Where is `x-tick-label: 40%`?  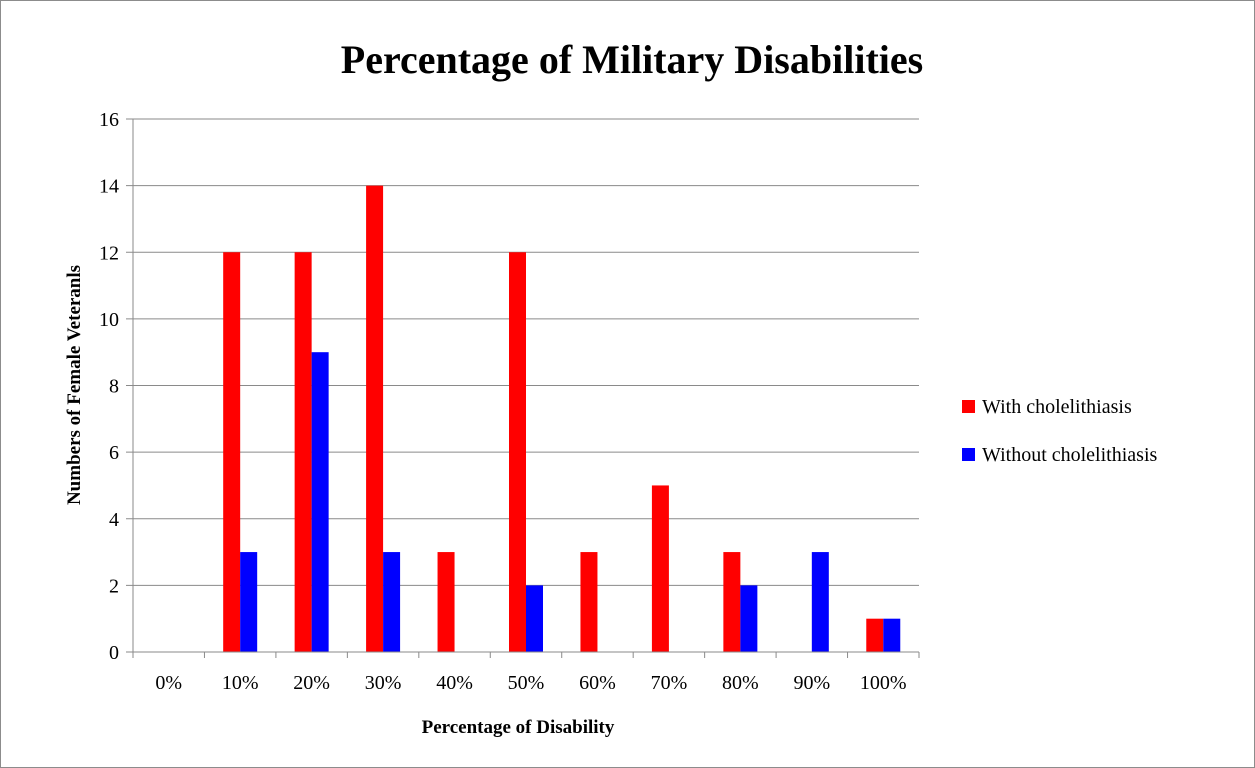
x-tick-label: 40% is located at coordinates (454, 683).